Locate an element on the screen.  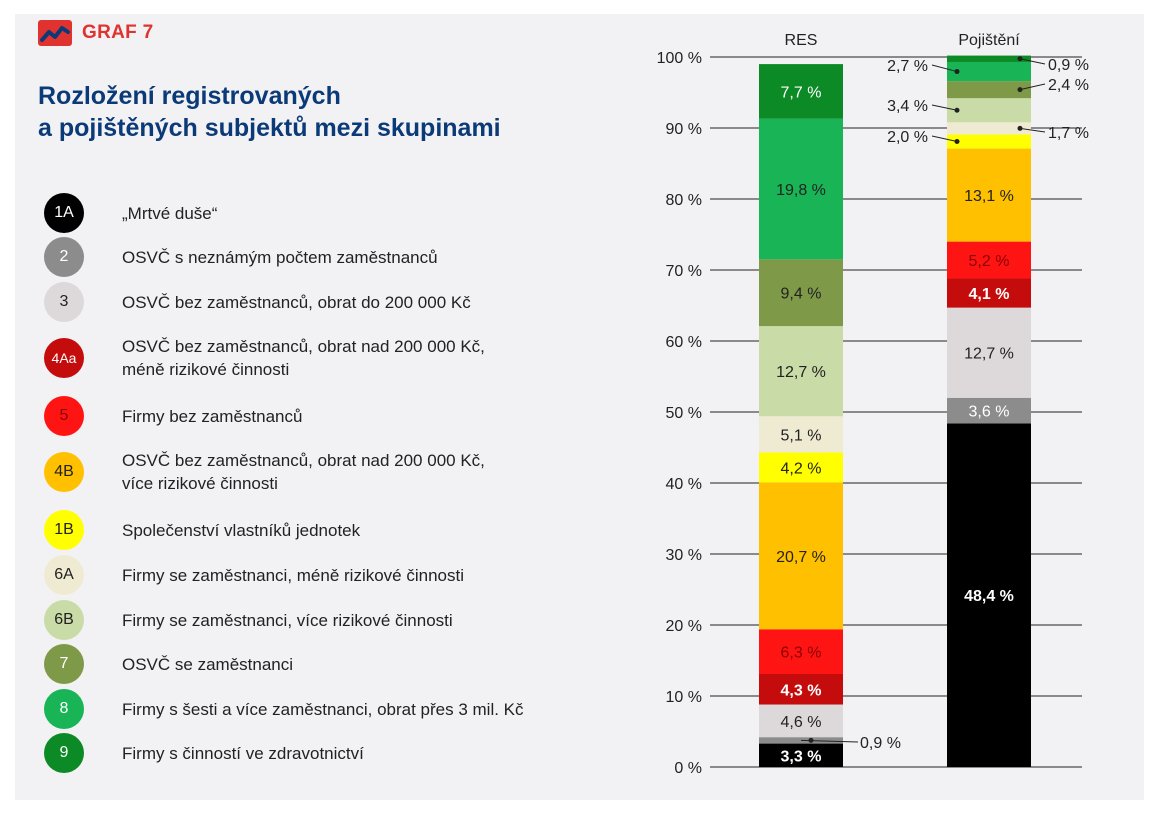
data-label: 20,7 % is located at coordinates (801, 557).